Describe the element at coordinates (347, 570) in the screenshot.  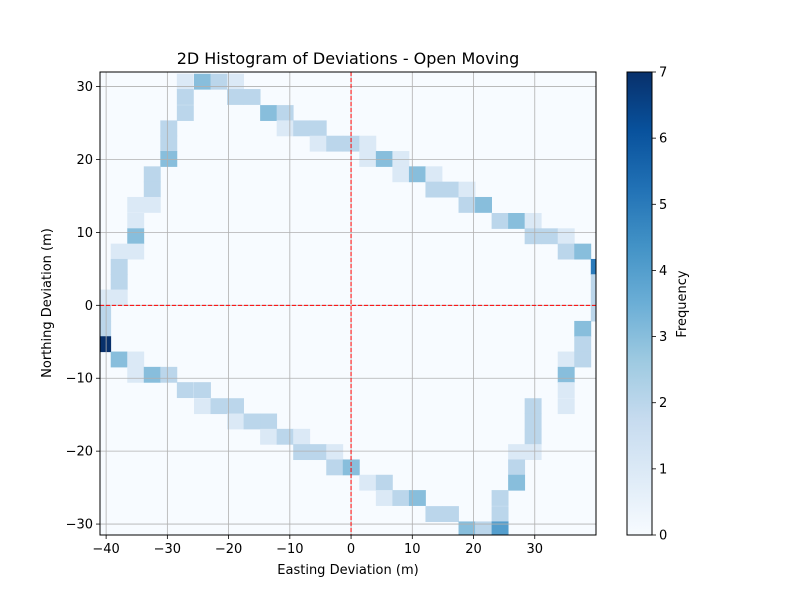
I see `x-axis-label: Easting Deviation (m)` at that location.